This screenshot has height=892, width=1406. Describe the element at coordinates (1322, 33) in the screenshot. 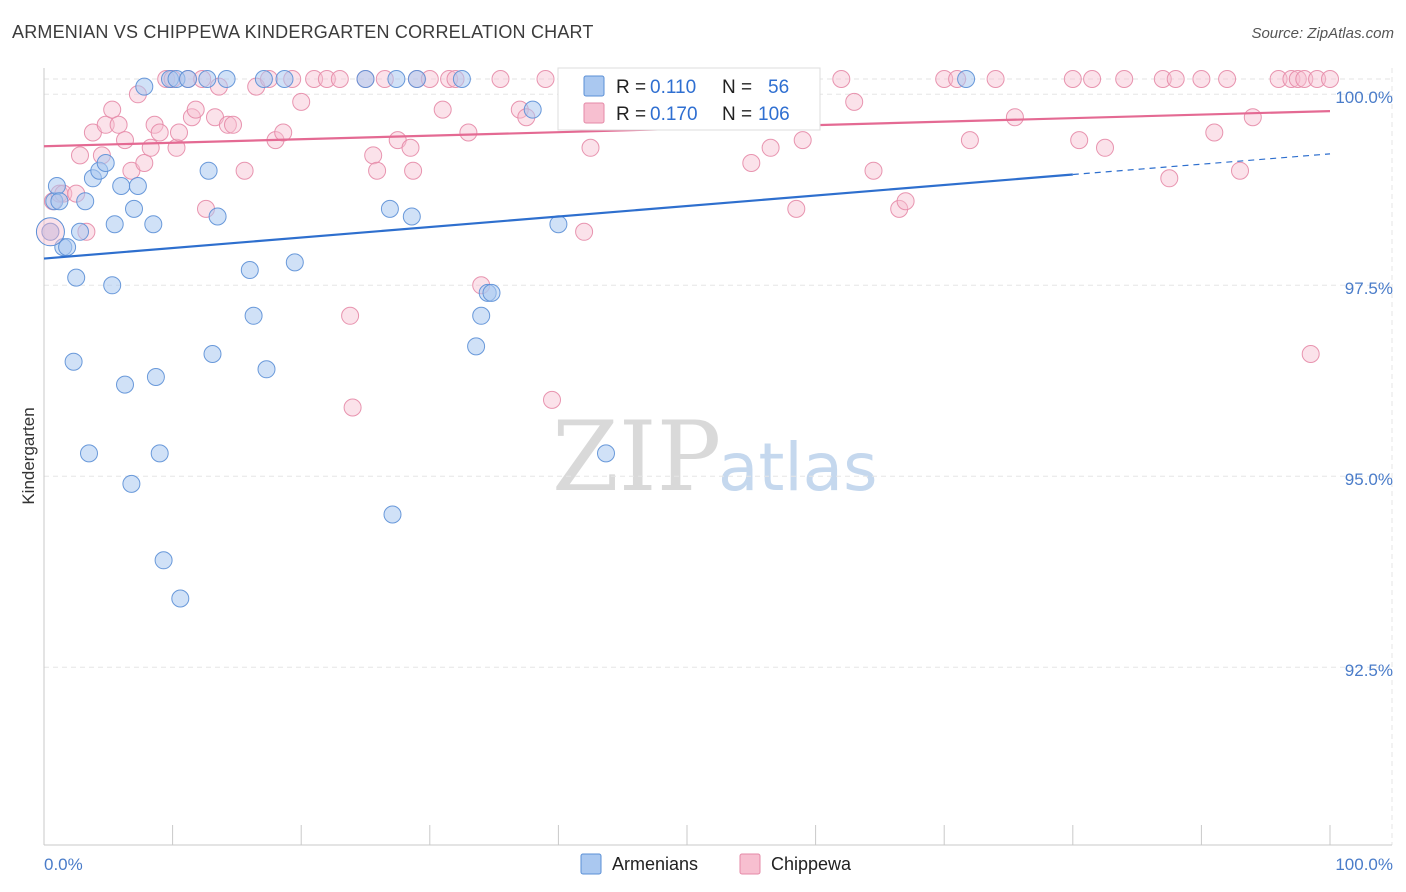

I see `source-credit: Source: ZipAtlas.com` at that location.